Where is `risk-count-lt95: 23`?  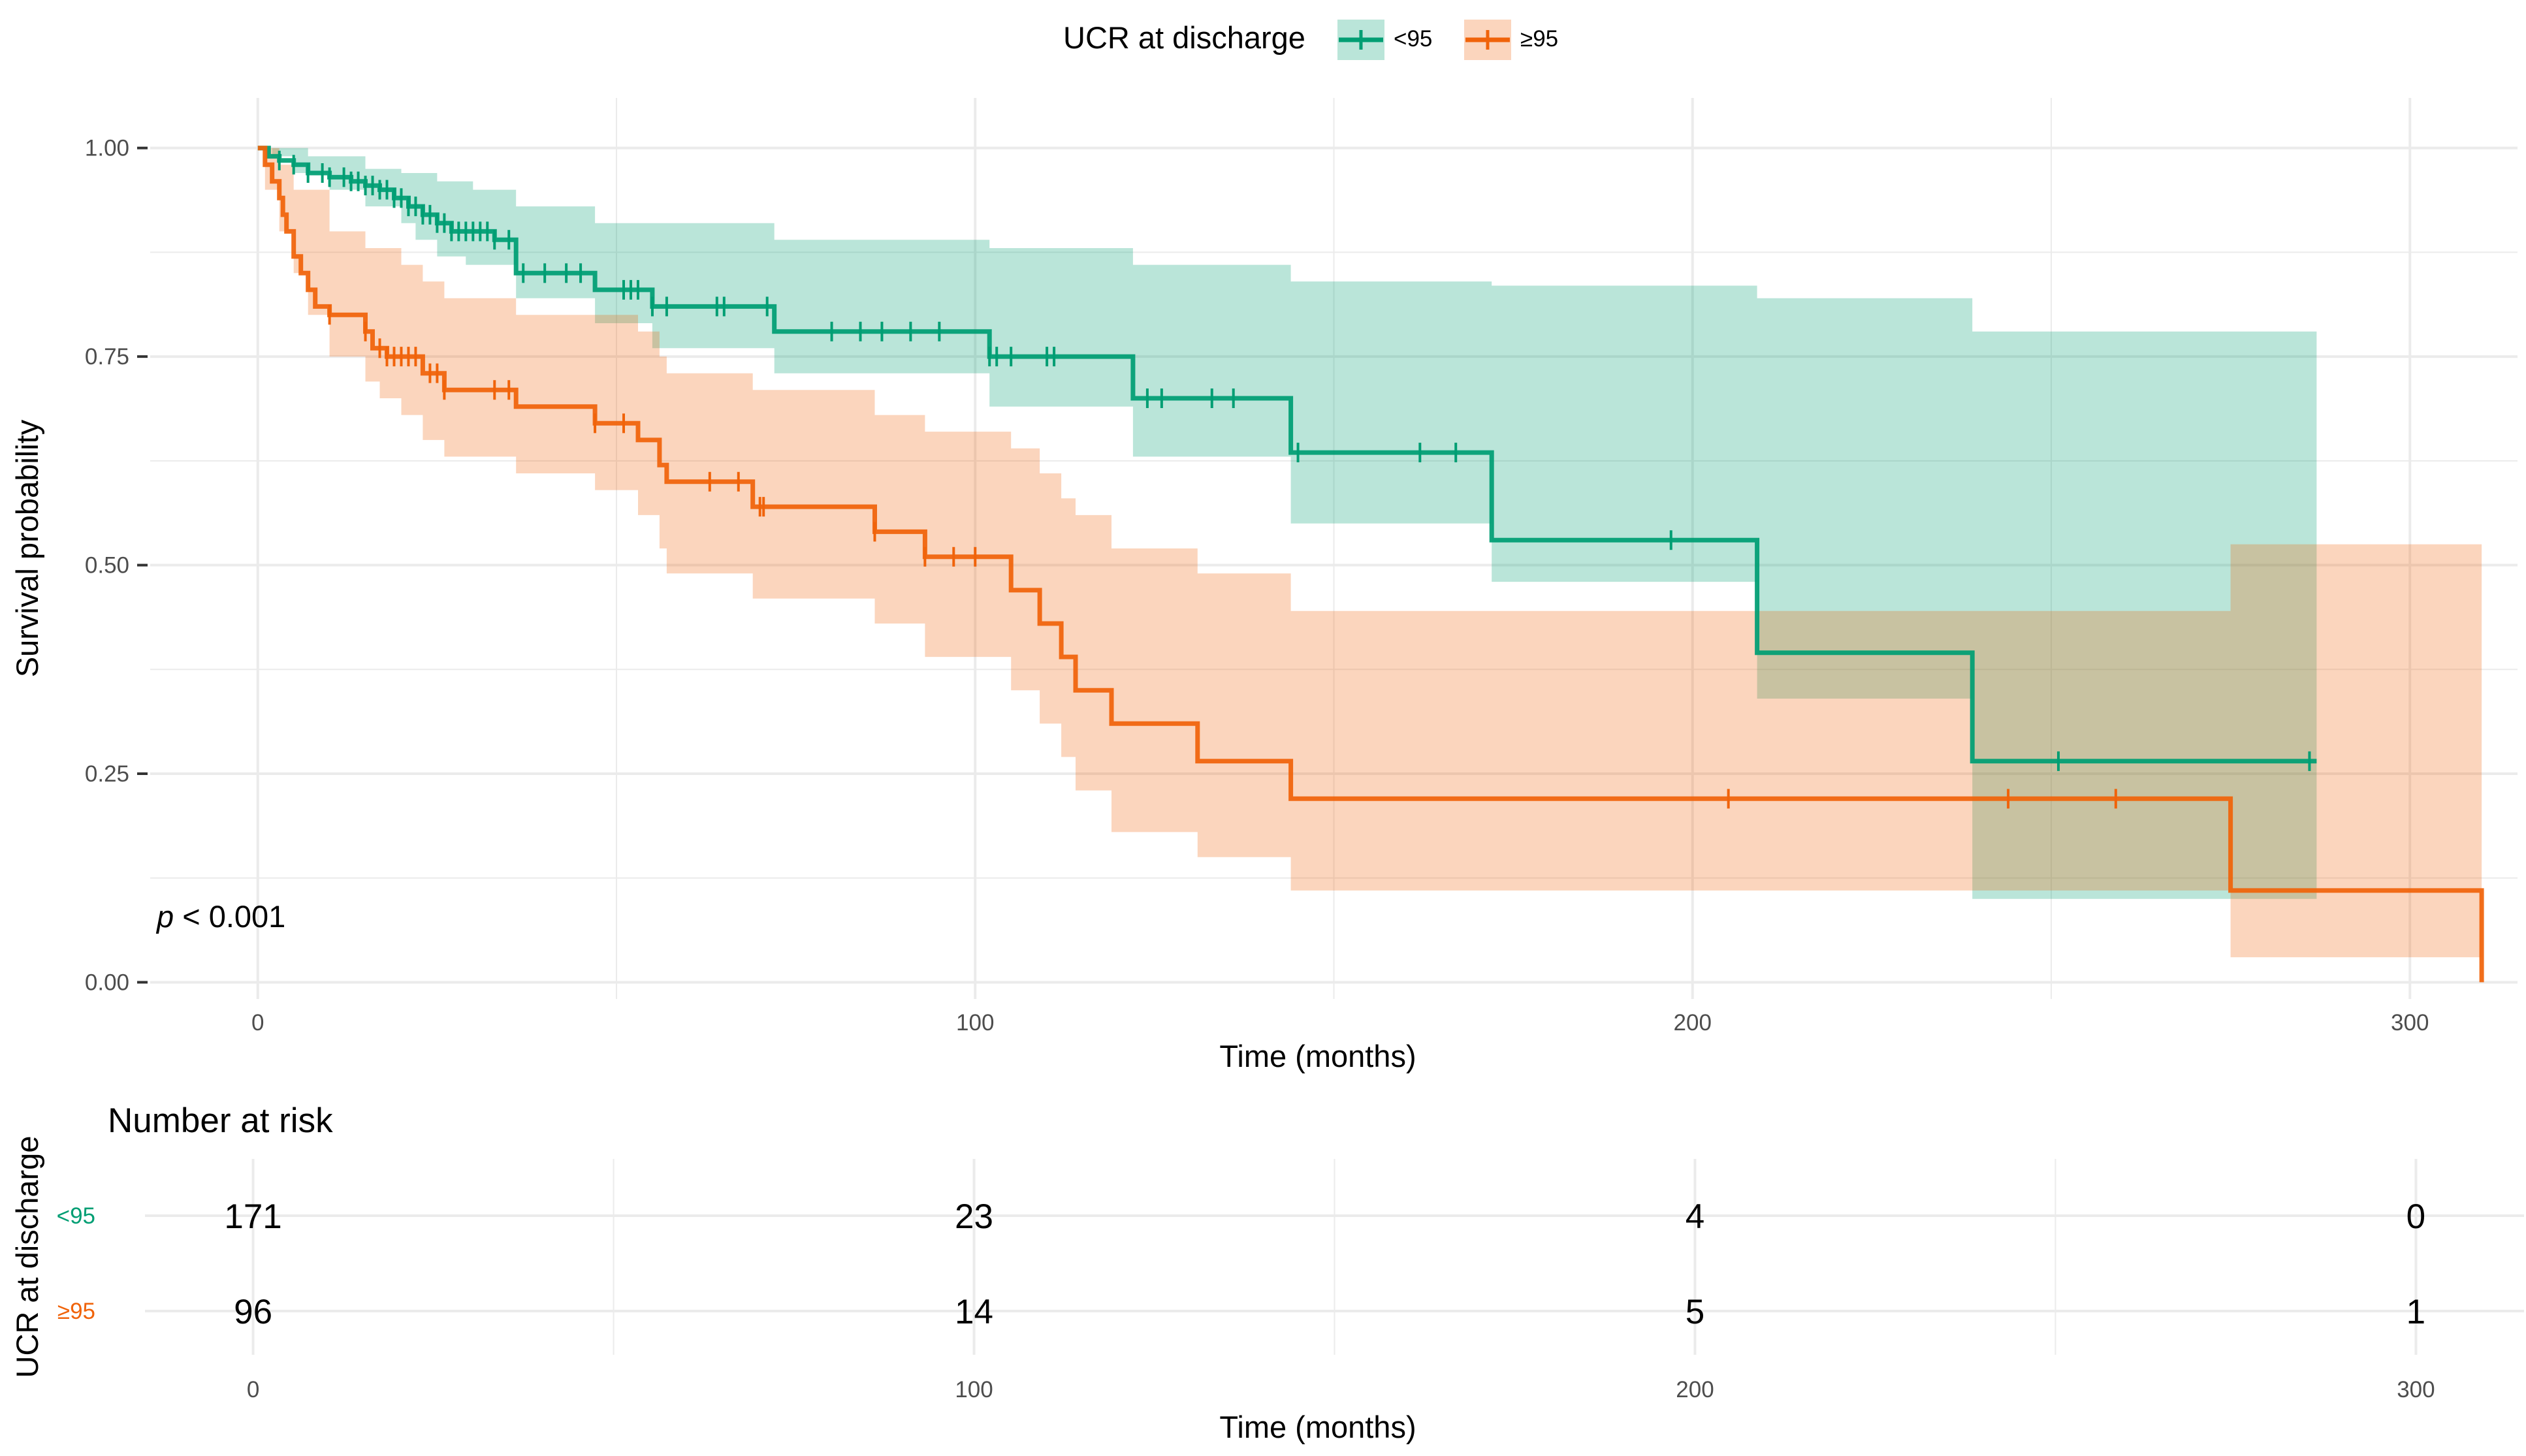 risk-count-lt95: 23 is located at coordinates (974, 1217).